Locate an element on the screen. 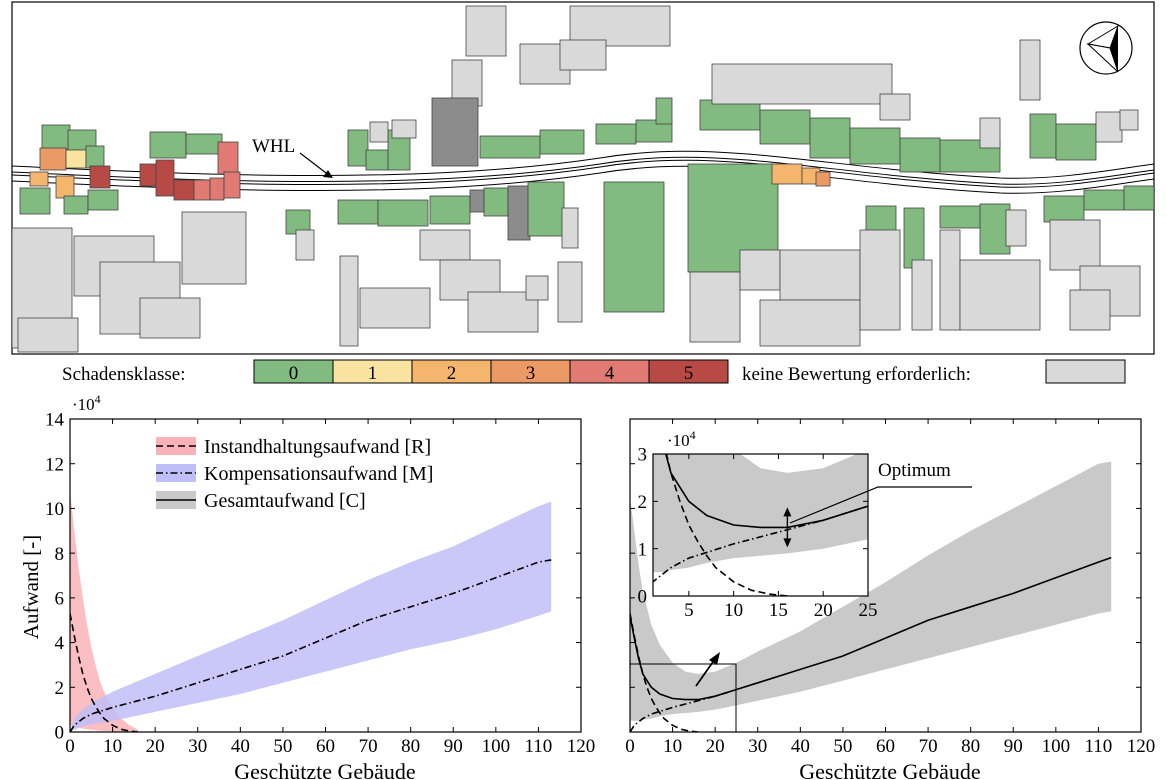  railway-line is located at coordinates (583, 172).